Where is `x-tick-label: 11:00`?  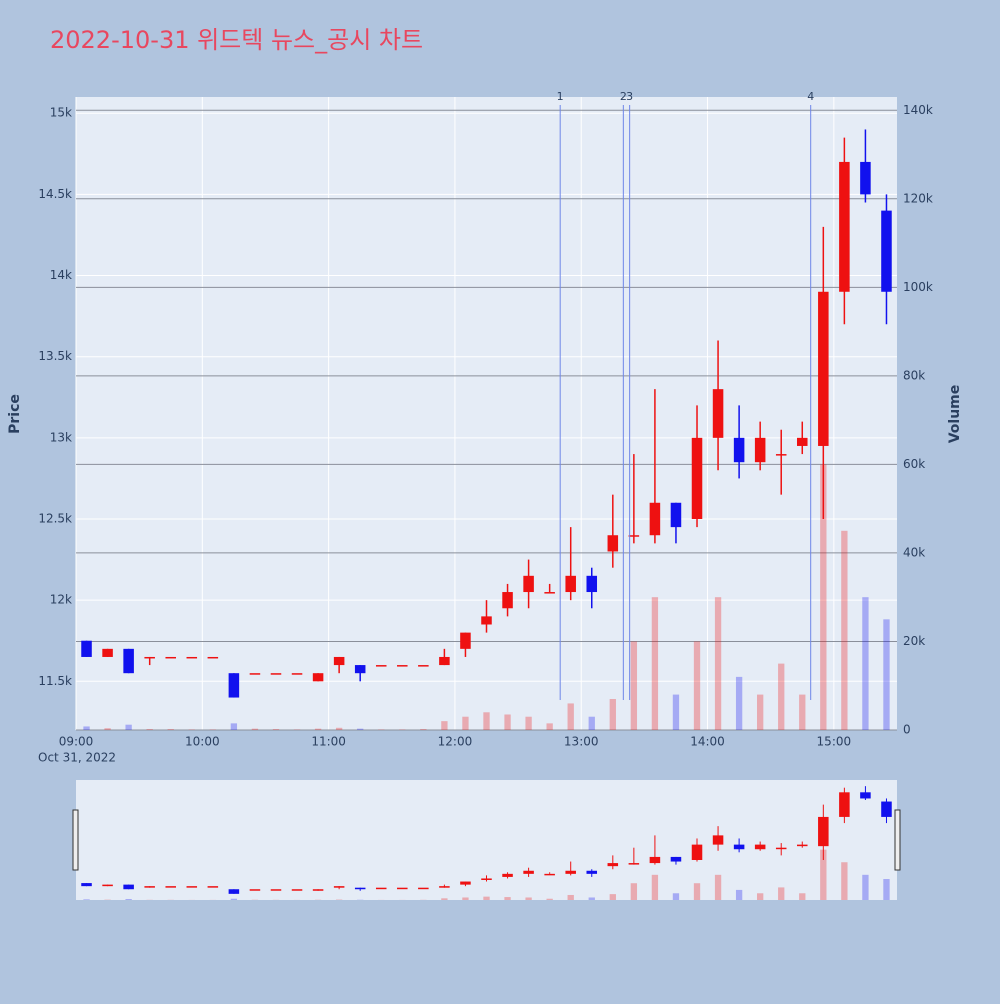
x-tick-label: 11:00 is located at coordinates (328, 742).